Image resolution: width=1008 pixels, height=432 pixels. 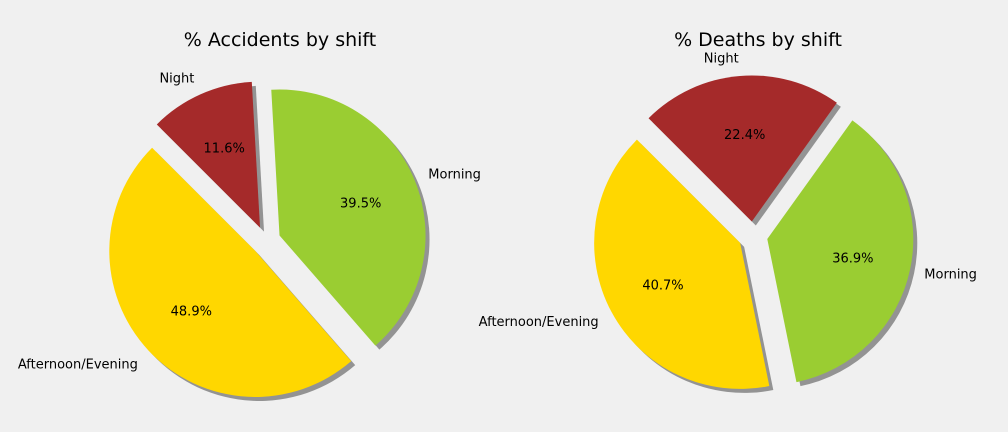 What do you see at coordinates (348, 217) in the screenshot?
I see `wedge-accidents-morning` at bounding box center [348, 217].